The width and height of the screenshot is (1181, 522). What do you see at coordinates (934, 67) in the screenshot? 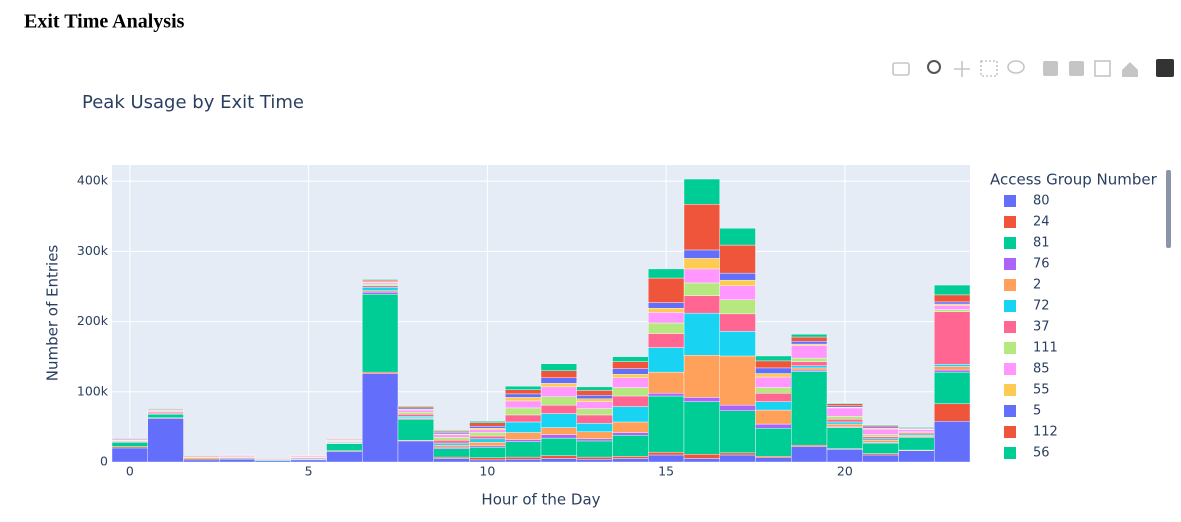
I see `zoom-icon` at bounding box center [934, 67].